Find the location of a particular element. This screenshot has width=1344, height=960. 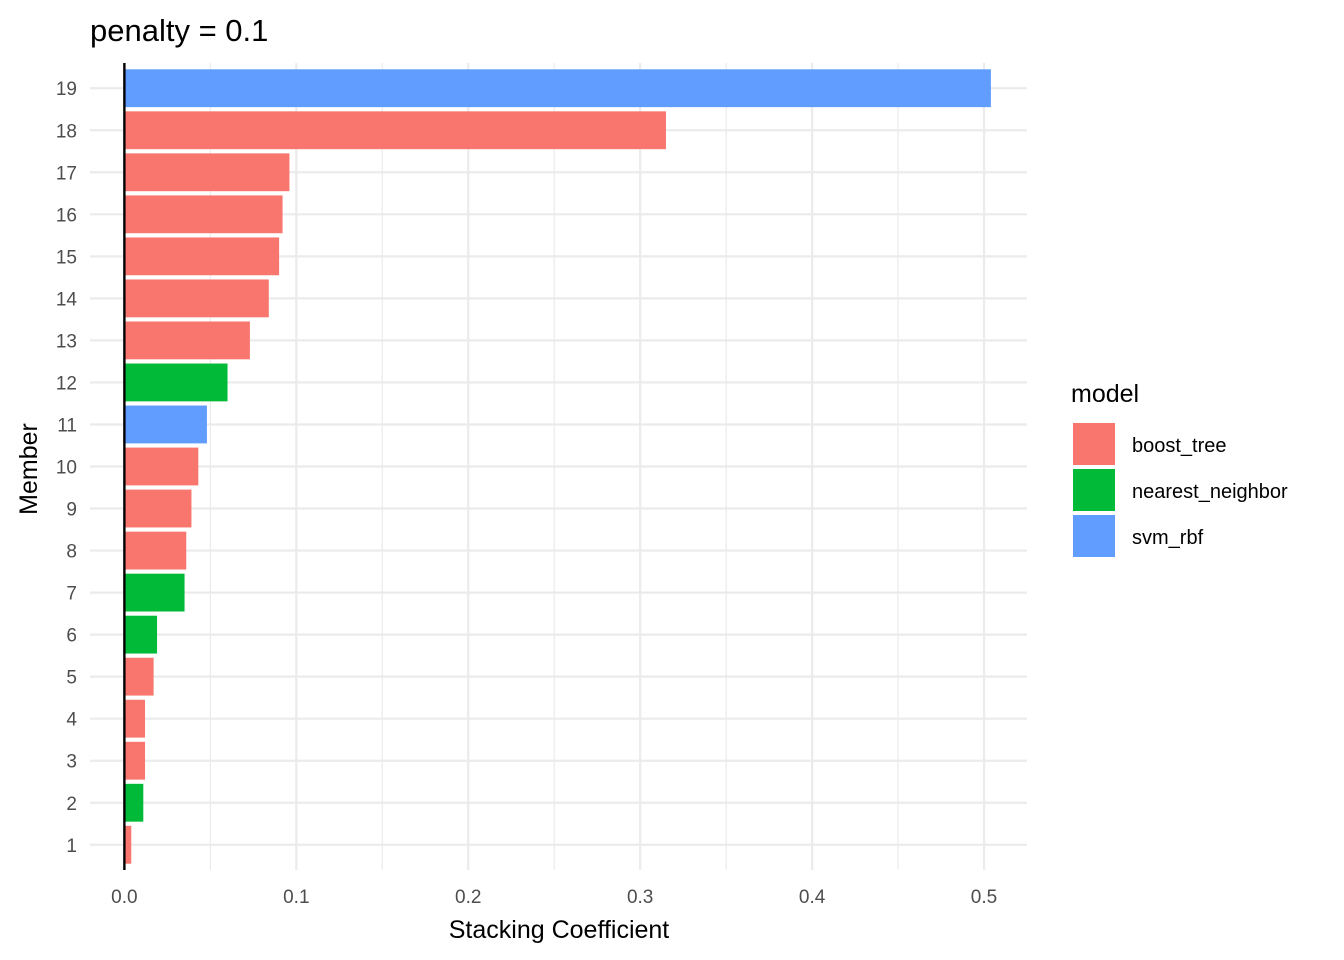

x-axis-title: Stacking Coefficient is located at coordinates (559, 930).